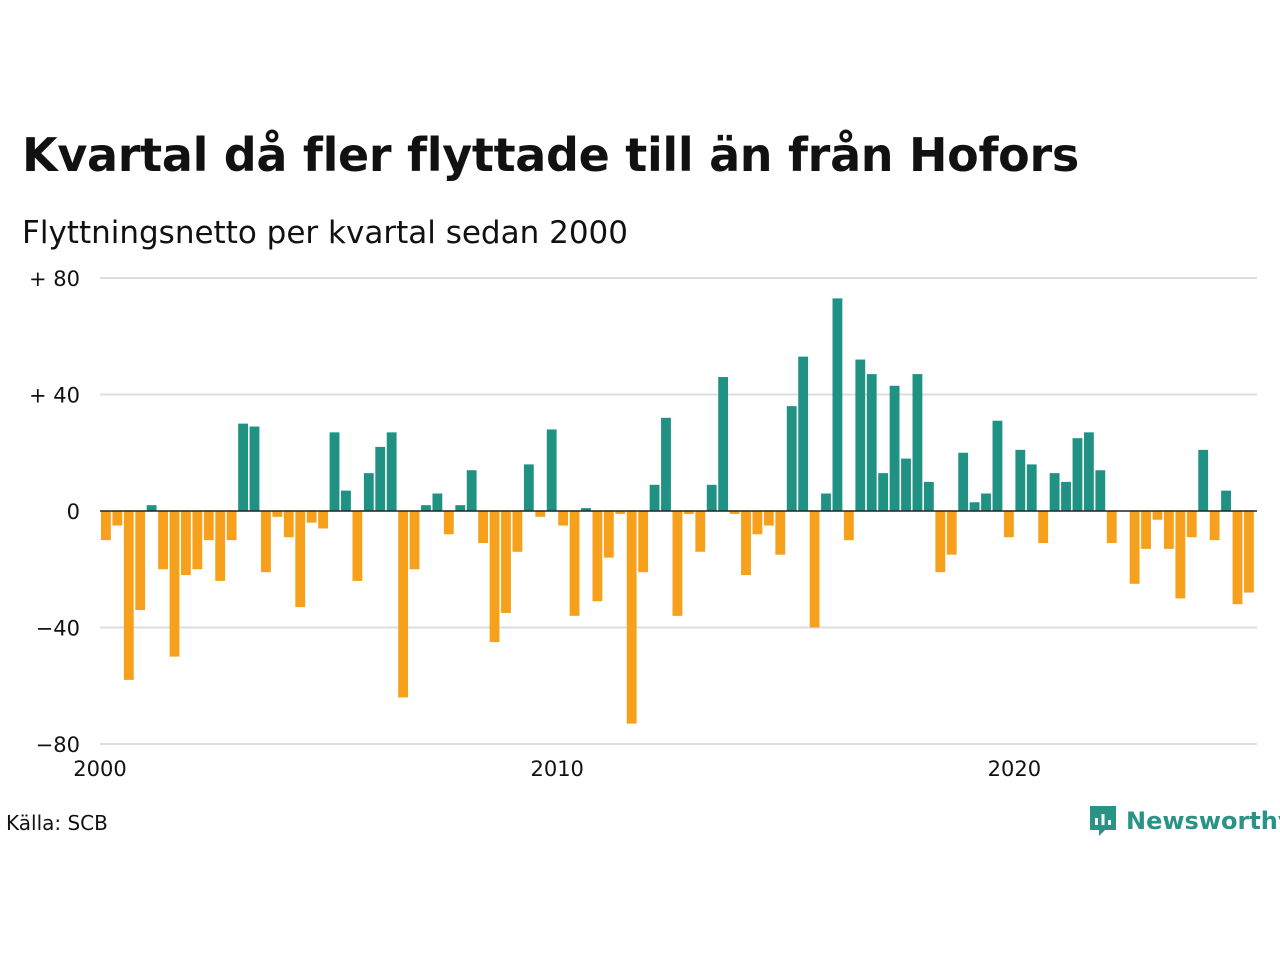 Image resolution: width=1280 pixels, height=960 pixels. What do you see at coordinates (58, 629) in the screenshot?
I see `y-tick-label: −40` at bounding box center [58, 629].